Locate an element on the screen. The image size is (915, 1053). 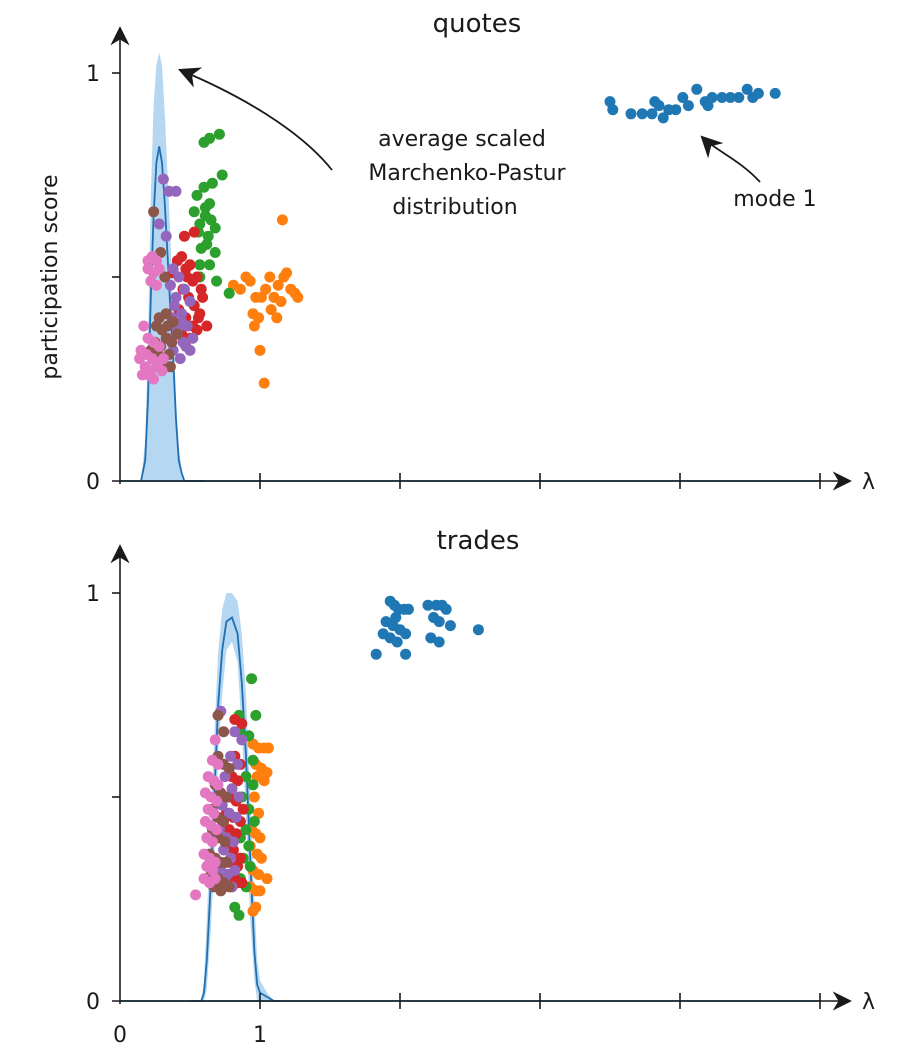
annotation-mode1-arrow is located at coordinates (730, 159).